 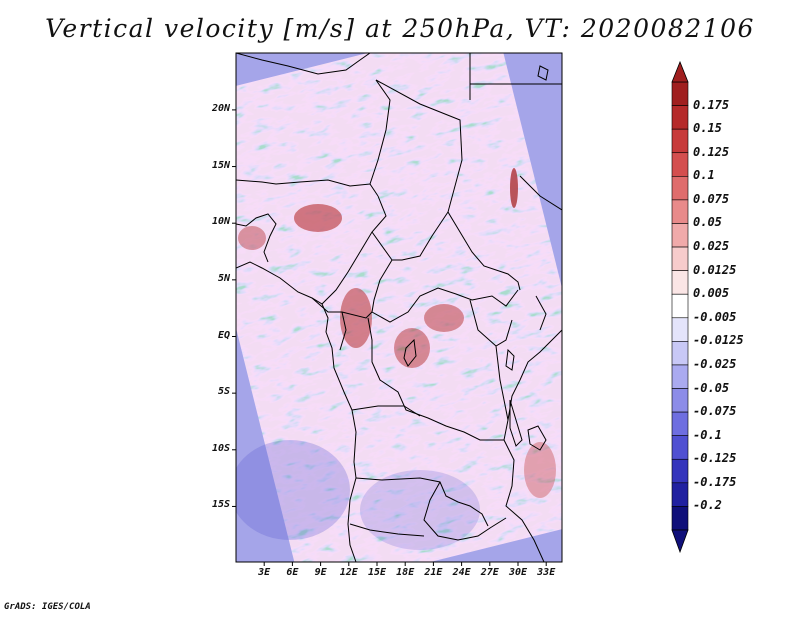 I want to click on lon-tick-label: 9E, so click(x=320, y=572).